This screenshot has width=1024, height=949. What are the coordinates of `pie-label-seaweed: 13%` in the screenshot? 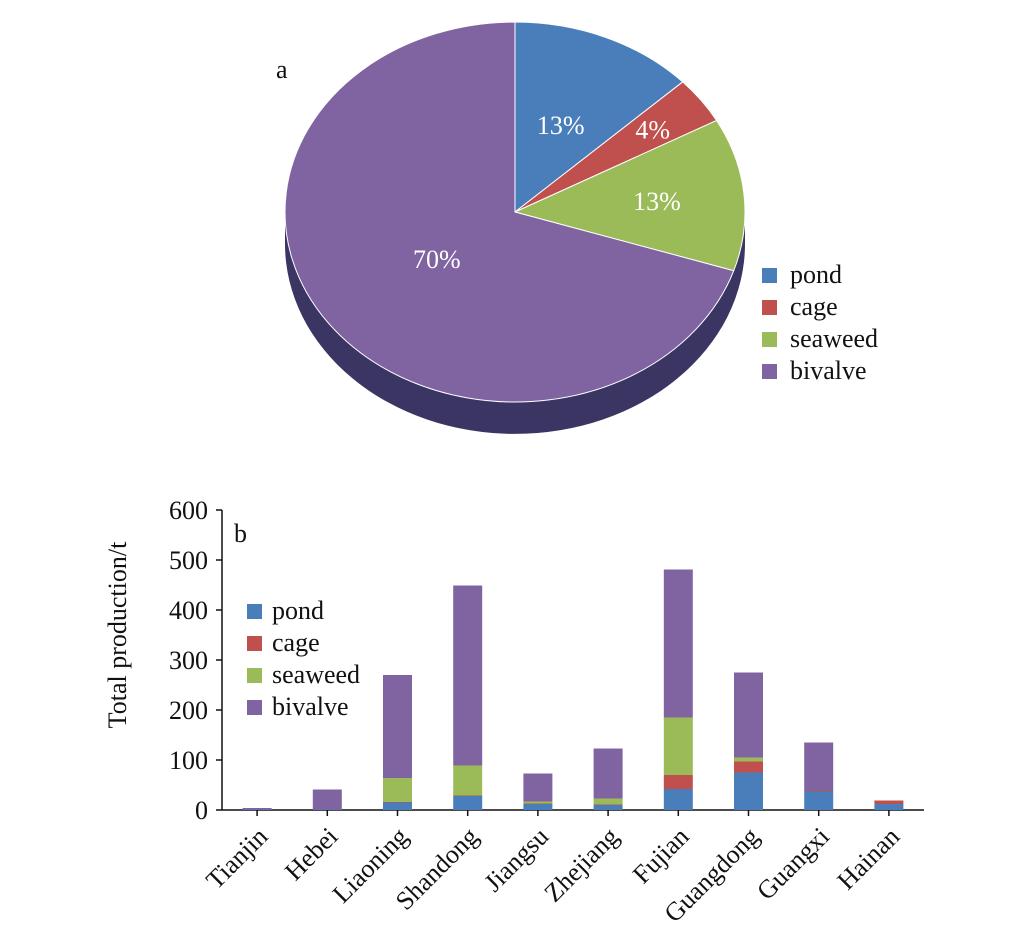 It's located at (657, 201).